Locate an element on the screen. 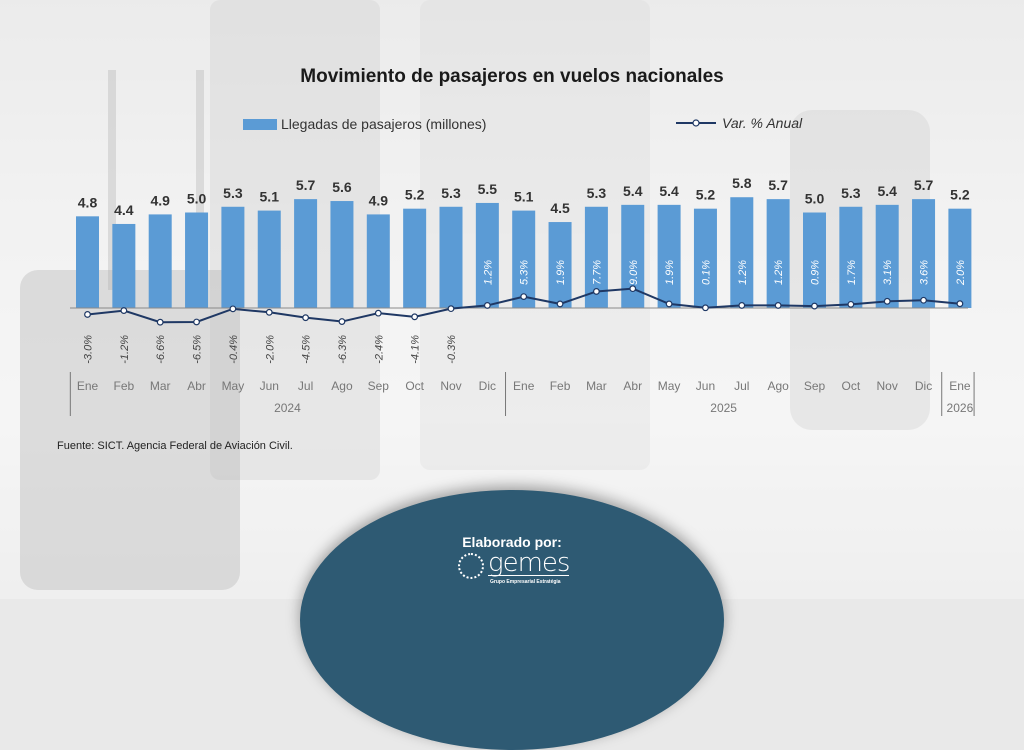 The height and width of the screenshot is (750, 1024). var-label: 0.1% is located at coordinates (706, 272).